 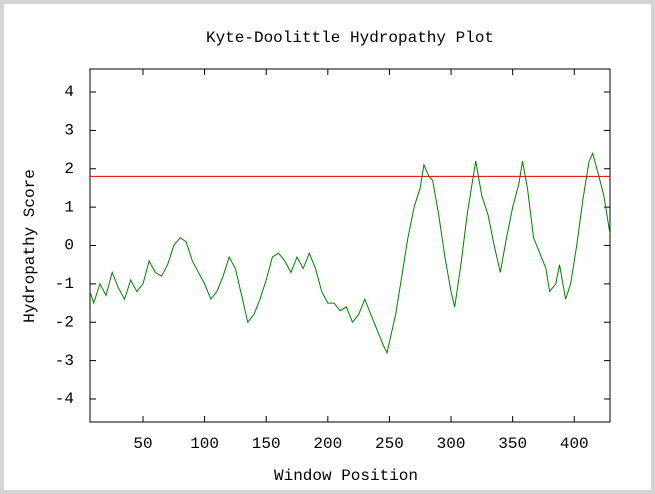 I want to click on x-tick-label: 300, so click(x=451, y=444).